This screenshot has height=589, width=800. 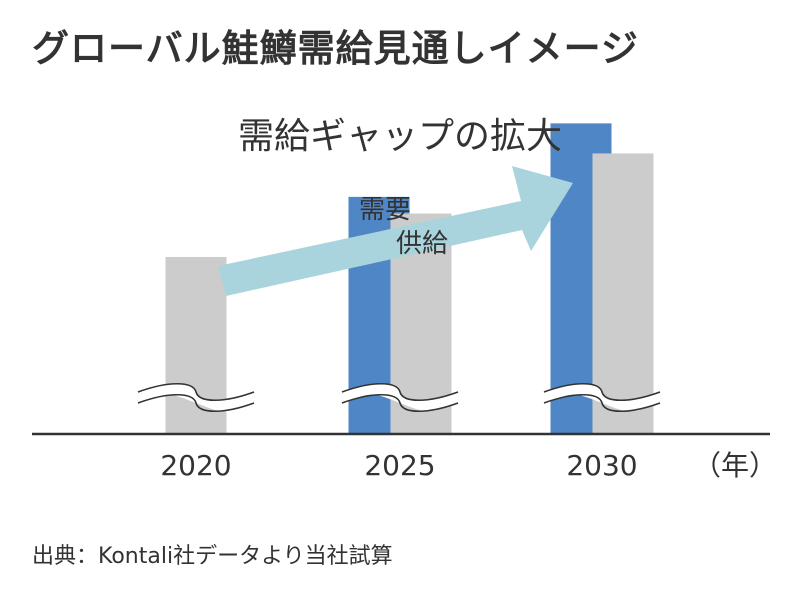 I want to click on axis-break-fill-2025, so click(x=400, y=397).